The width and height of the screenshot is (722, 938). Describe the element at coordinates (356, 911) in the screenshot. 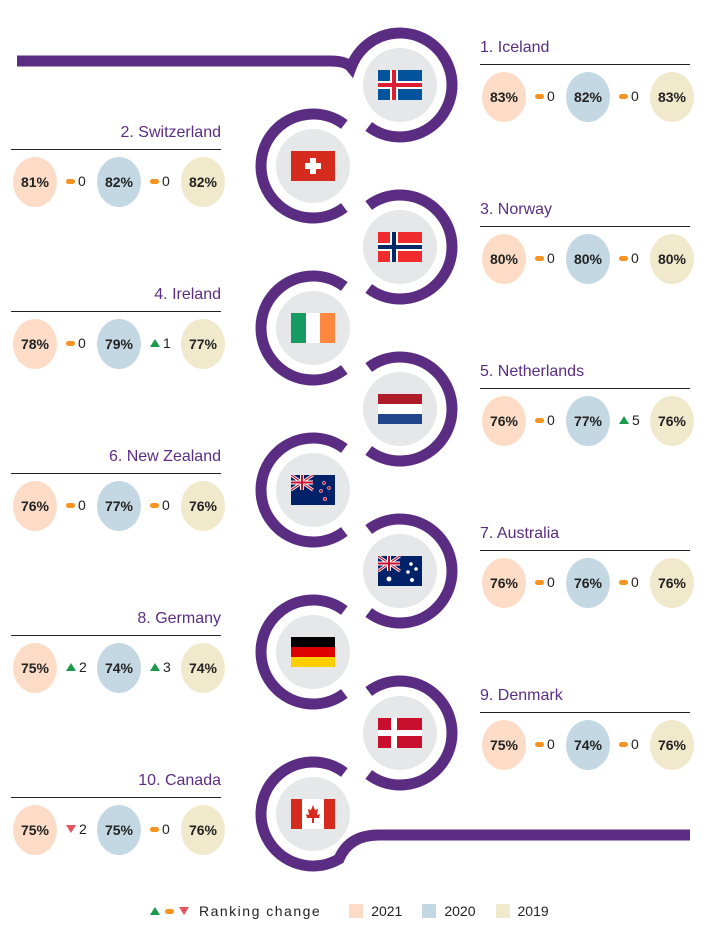

I see `legend-swatch-2021` at that location.